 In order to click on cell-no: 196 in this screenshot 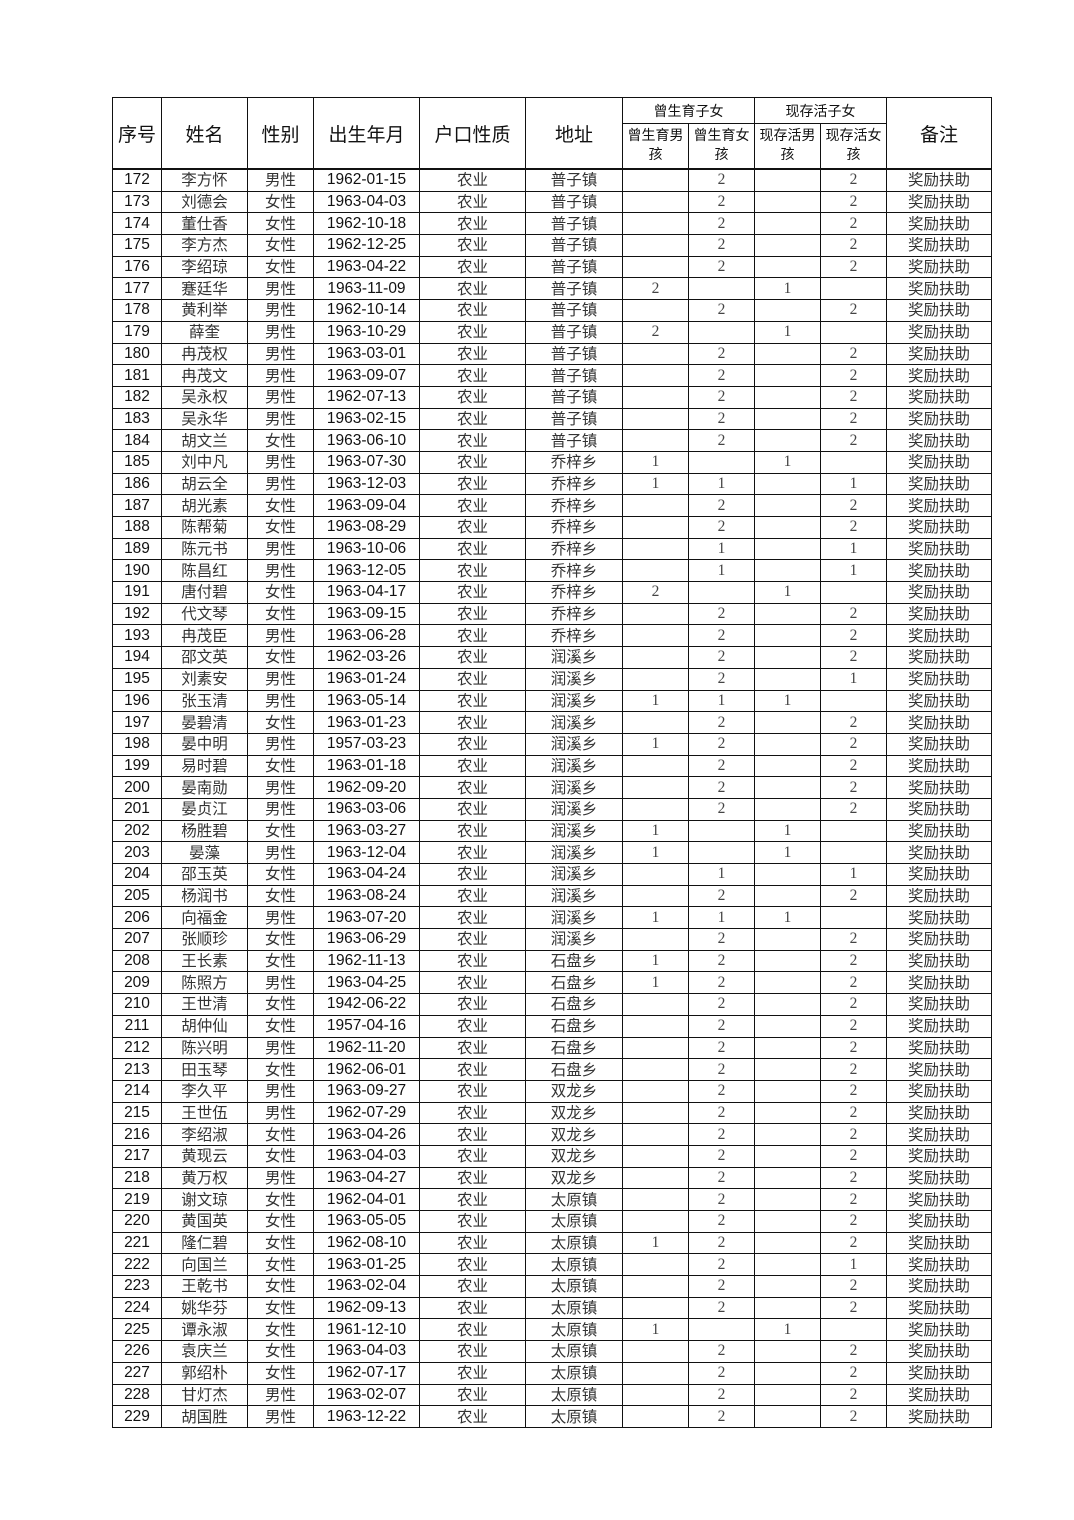, I will do `click(137, 701)`.